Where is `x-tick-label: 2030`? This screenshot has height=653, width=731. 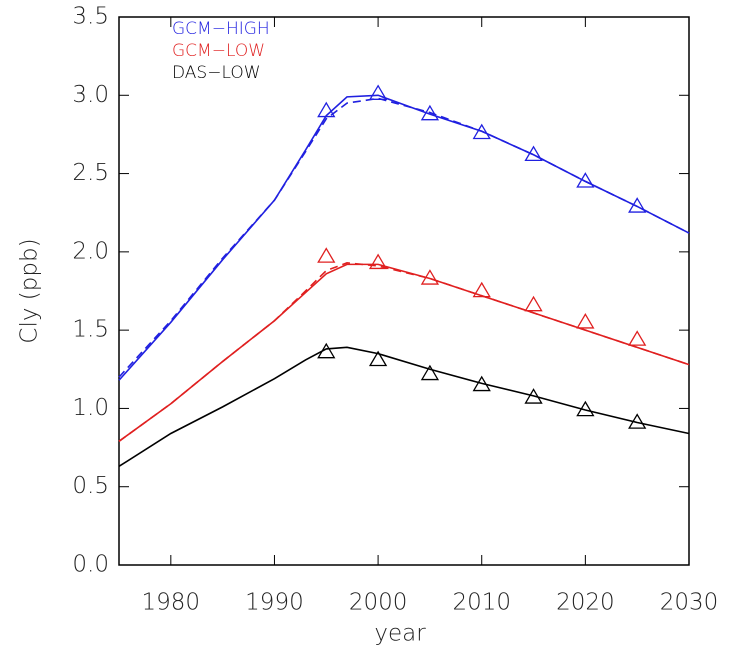
x-tick-label: 2030 is located at coordinates (689, 603).